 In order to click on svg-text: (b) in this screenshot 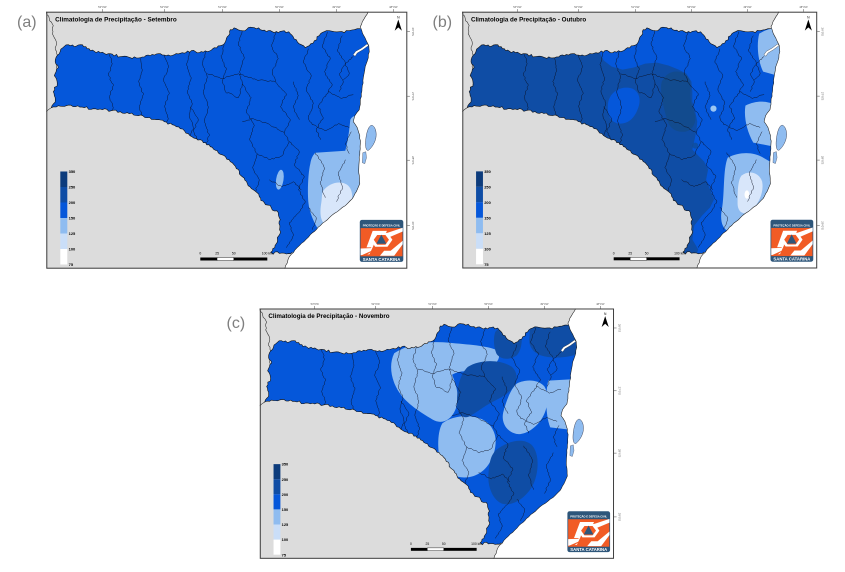, I will do `click(443, 22)`.